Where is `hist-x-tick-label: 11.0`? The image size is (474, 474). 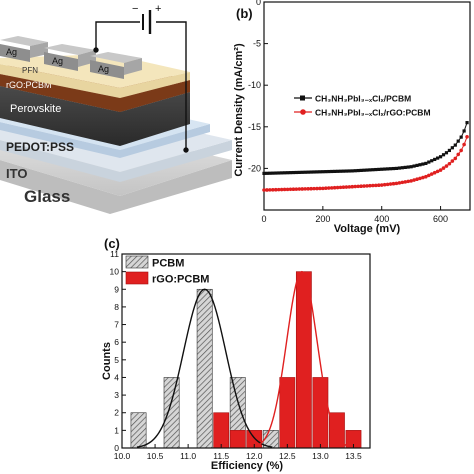
hist-x-tick-label: 11.0 is located at coordinates (188, 456).